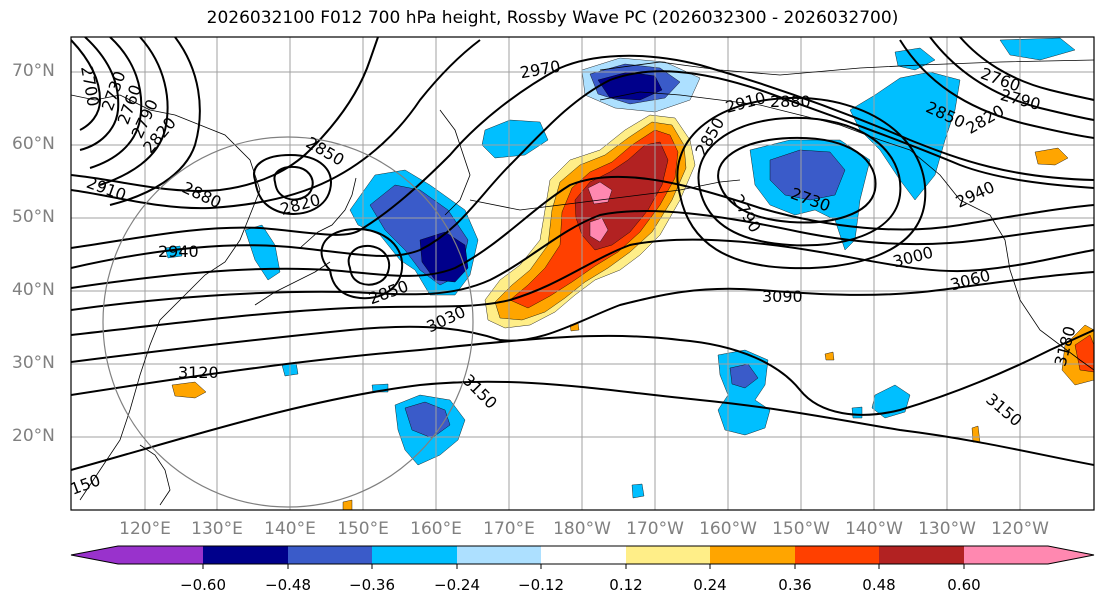 The image size is (1105, 604). Describe the element at coordinates (985, 119) in the screenshot. I see `contour-label: 2820` at that location.